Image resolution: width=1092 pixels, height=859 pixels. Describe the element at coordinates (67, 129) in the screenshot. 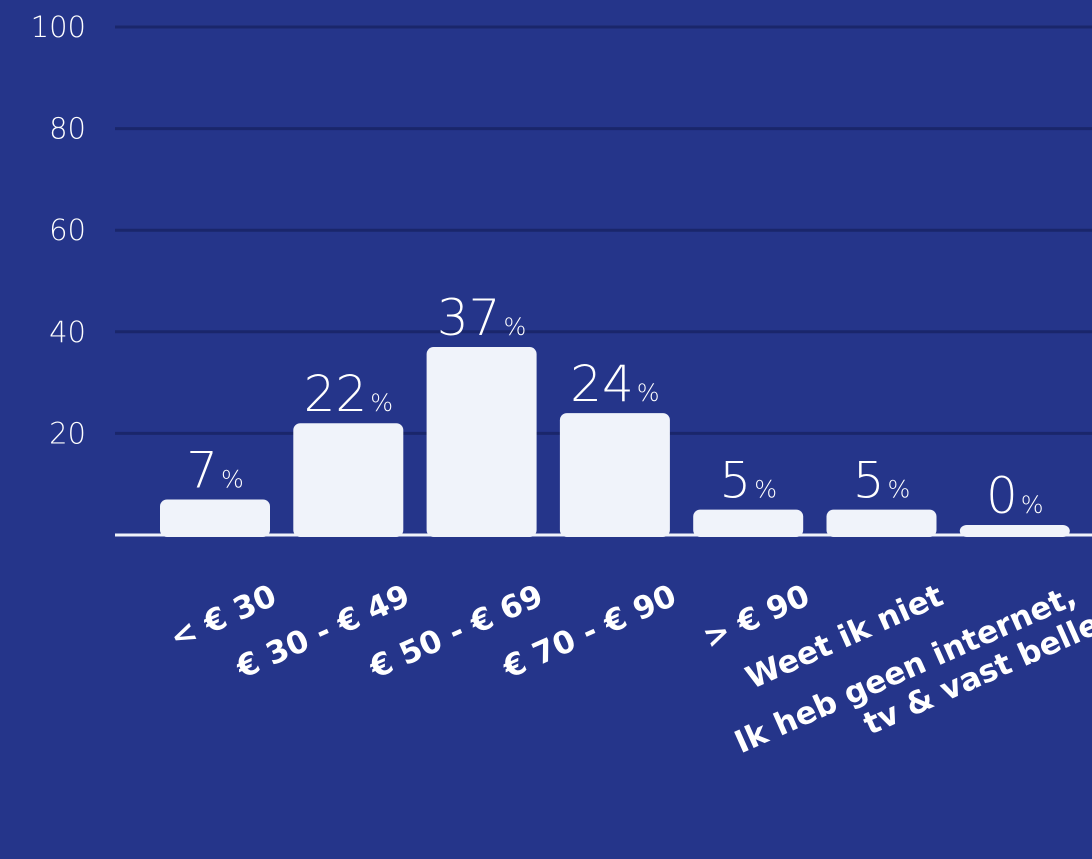

I see `y-tick-label: 80` at that location.